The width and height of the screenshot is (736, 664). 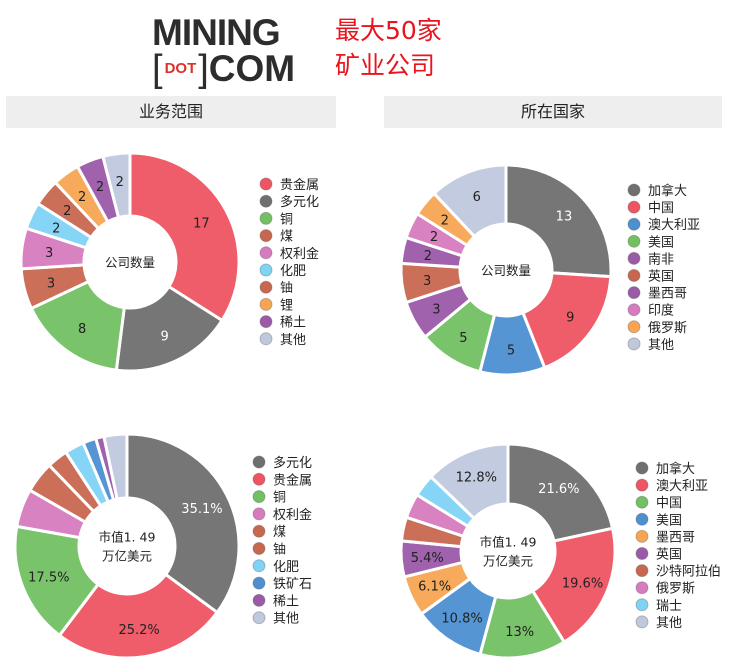 What do you see at coordinates (553, 112) in the screenshot?
I see `section-header-country: 所在国家` at bounding box center [553, 112].